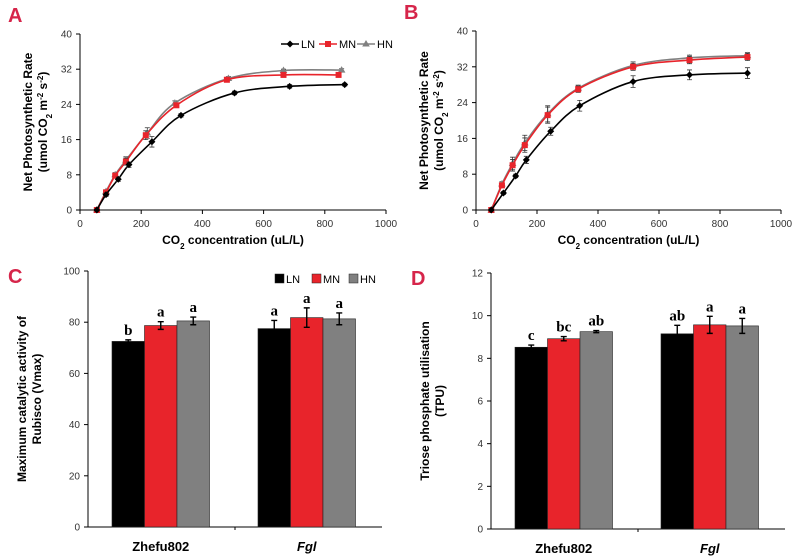  What do you see at coordinates (160, 546) in the screenshot?
I see `category-label: Zhefu802` at bounding box center [160, 546].